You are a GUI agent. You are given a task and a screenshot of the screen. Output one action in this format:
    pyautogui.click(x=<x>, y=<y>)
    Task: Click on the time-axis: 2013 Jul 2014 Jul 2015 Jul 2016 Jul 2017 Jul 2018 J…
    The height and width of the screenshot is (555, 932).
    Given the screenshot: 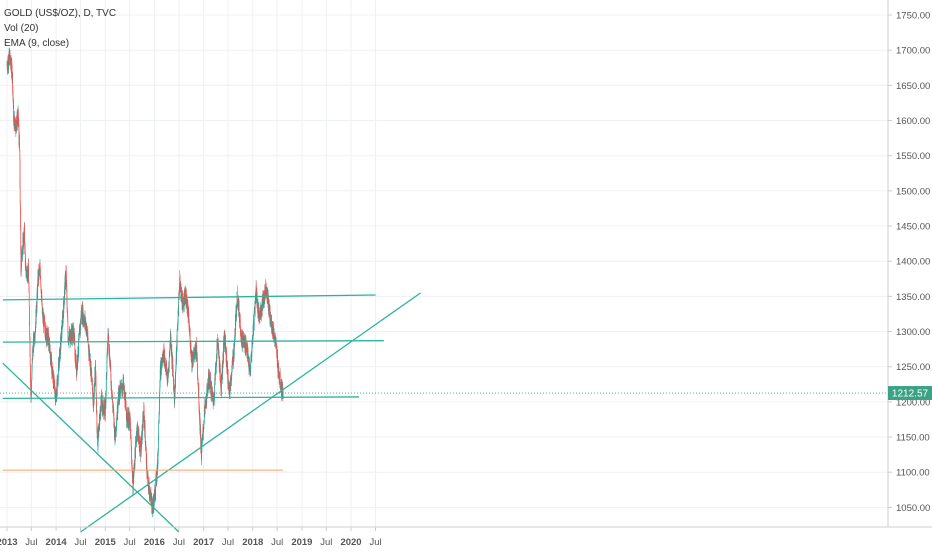 What is the action you would take?
    pyautogui.click(x=466, y=537)
    